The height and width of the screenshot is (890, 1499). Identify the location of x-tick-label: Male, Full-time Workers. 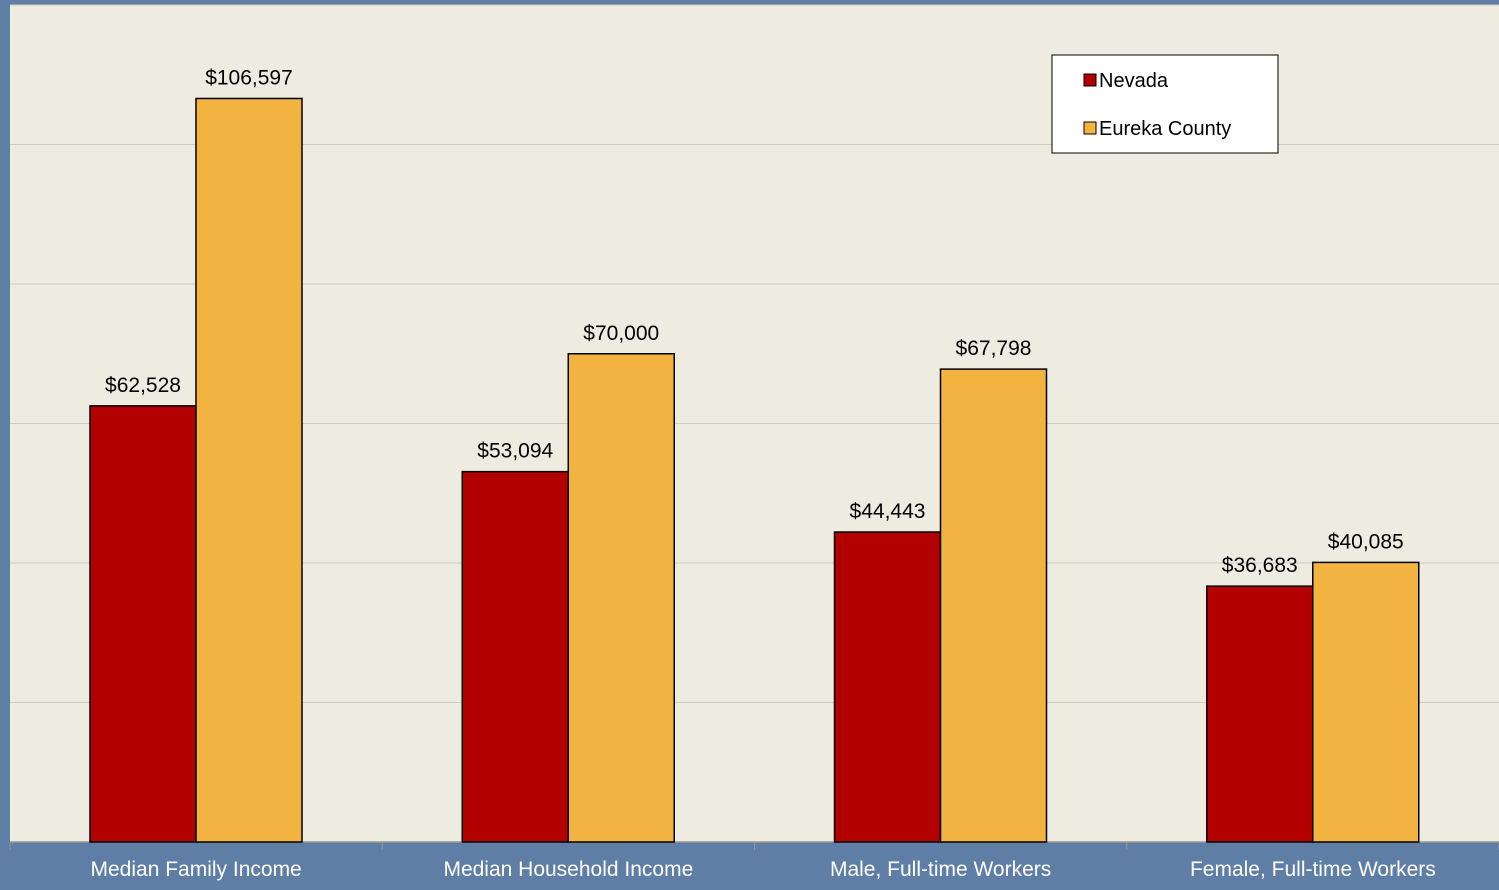
(940, 869).